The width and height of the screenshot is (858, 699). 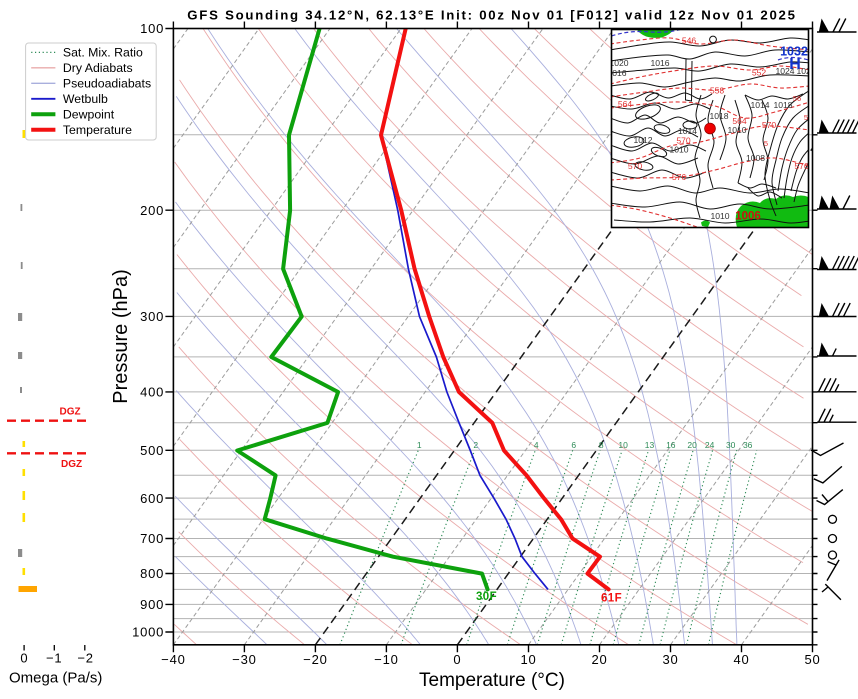 What do you see at coordinates (611, 598) in the screenshot?
I see `svg-text: 61F` at bounding box center [611, 598].